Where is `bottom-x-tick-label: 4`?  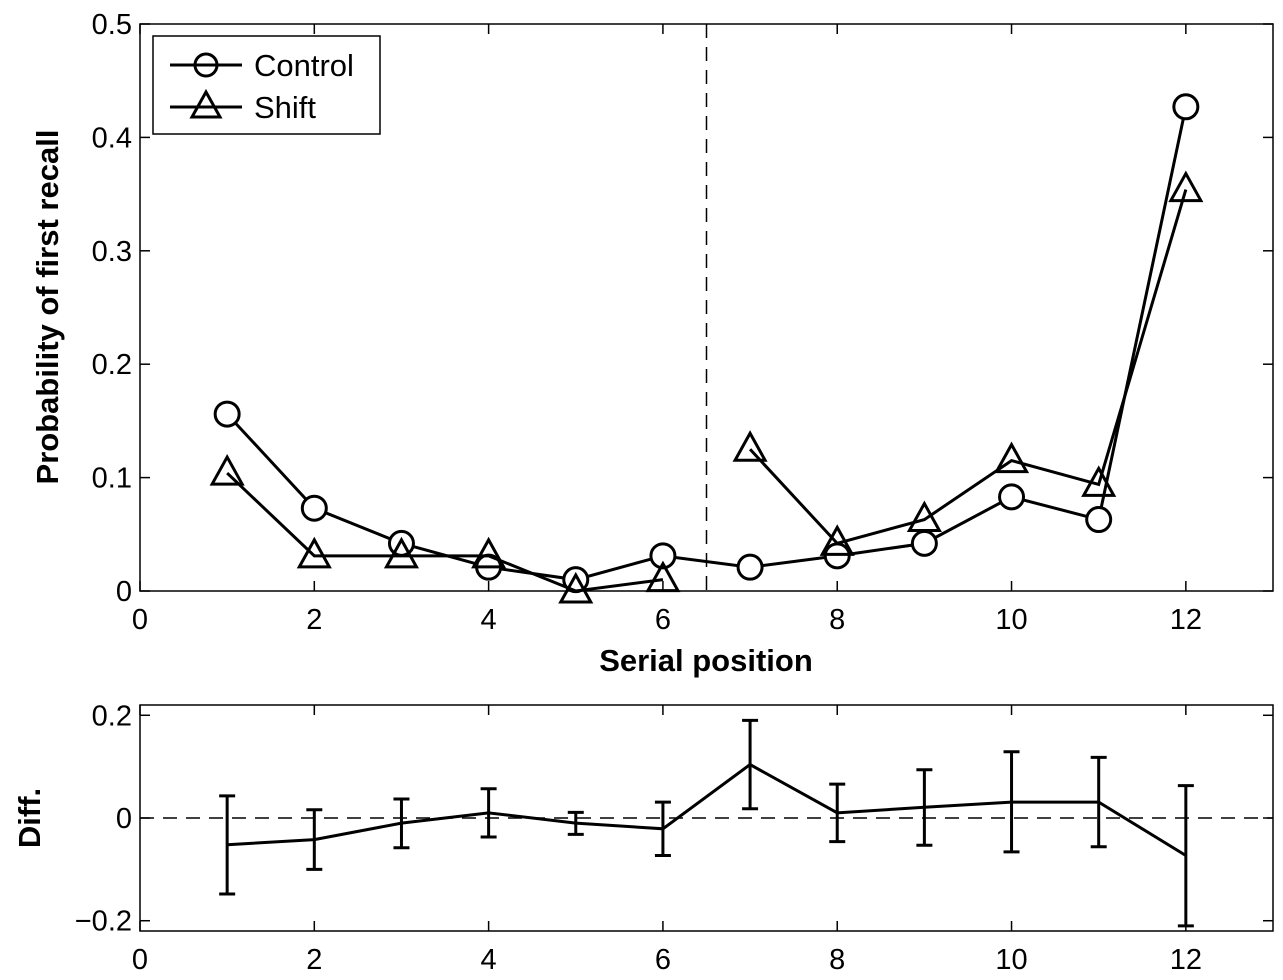 bottom-x-tick-label: 4 is located at coordinates (489, 960).